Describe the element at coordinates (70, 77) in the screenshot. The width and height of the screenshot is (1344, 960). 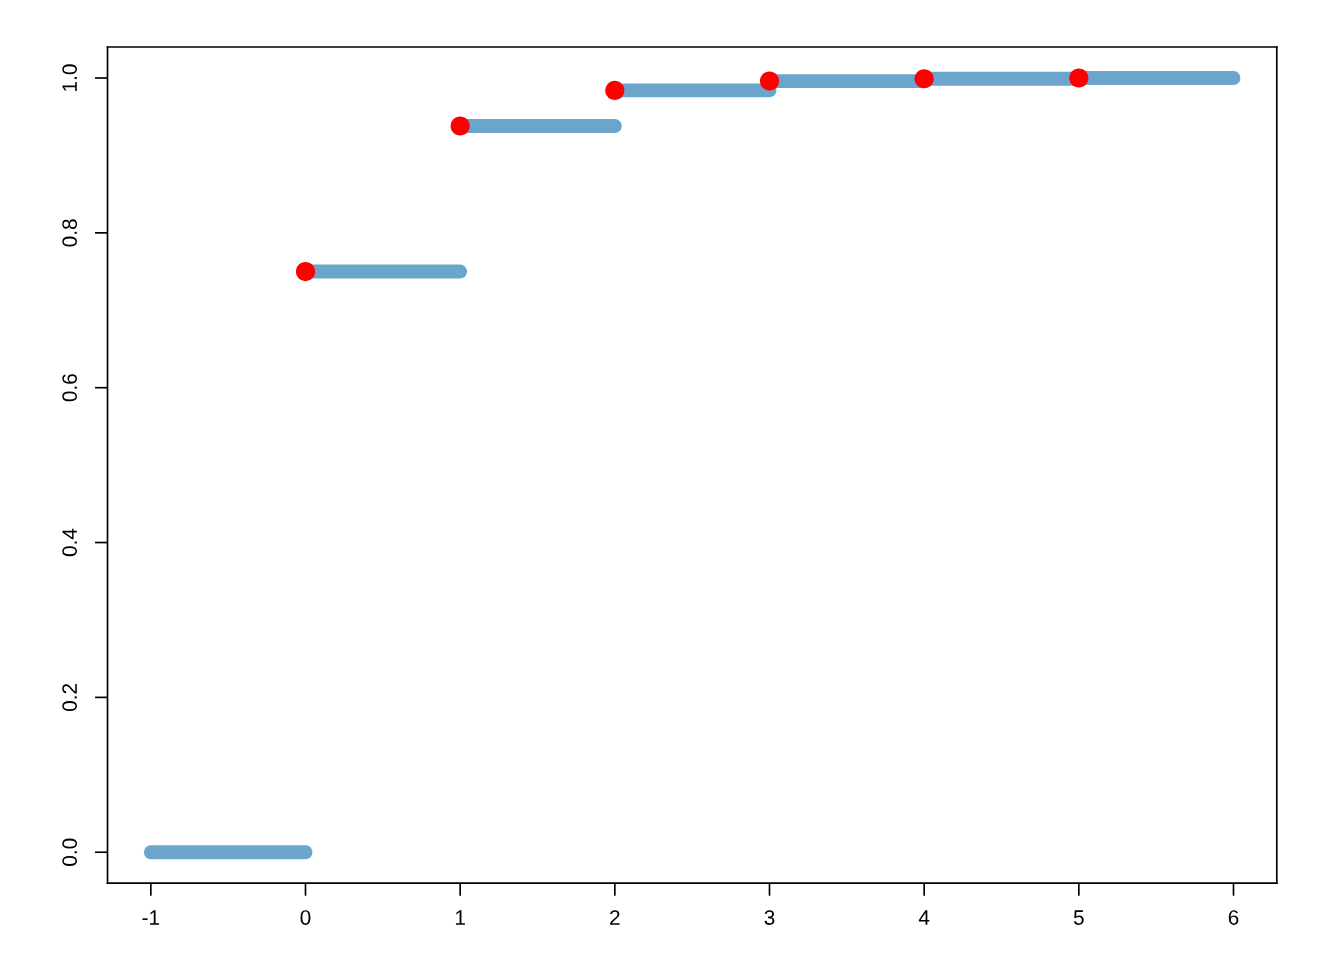
I see `y-tick-label: 1.0` at that location.